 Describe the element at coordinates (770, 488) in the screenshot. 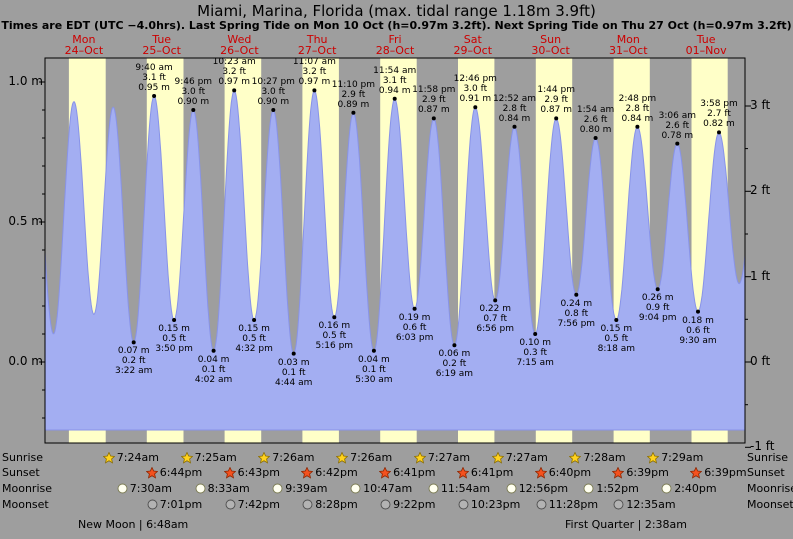

I see `moonrise-row-label-right: Moonrise` at that location.